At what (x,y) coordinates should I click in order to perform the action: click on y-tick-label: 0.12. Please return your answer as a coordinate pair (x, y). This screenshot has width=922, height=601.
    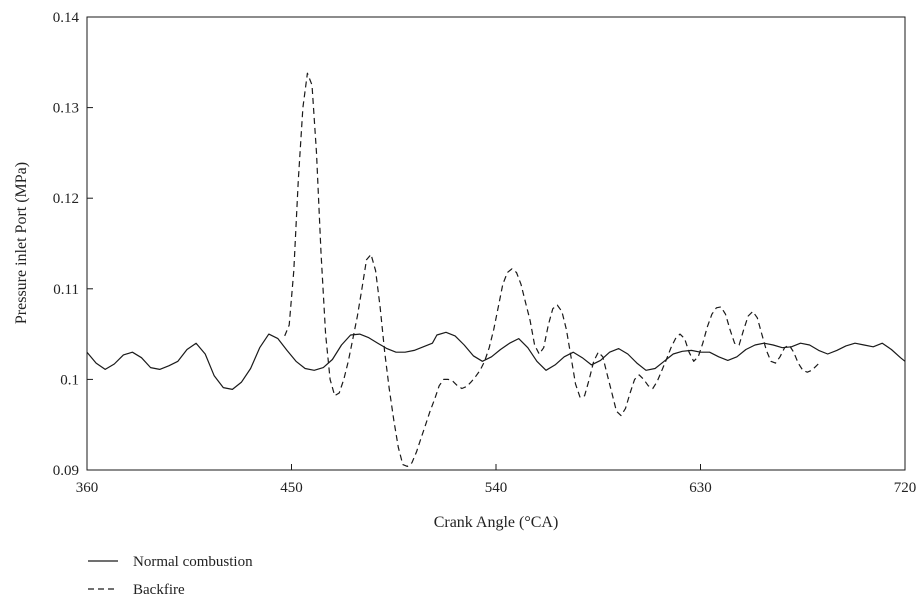
    Looking at the image, I should click on (66, 199).